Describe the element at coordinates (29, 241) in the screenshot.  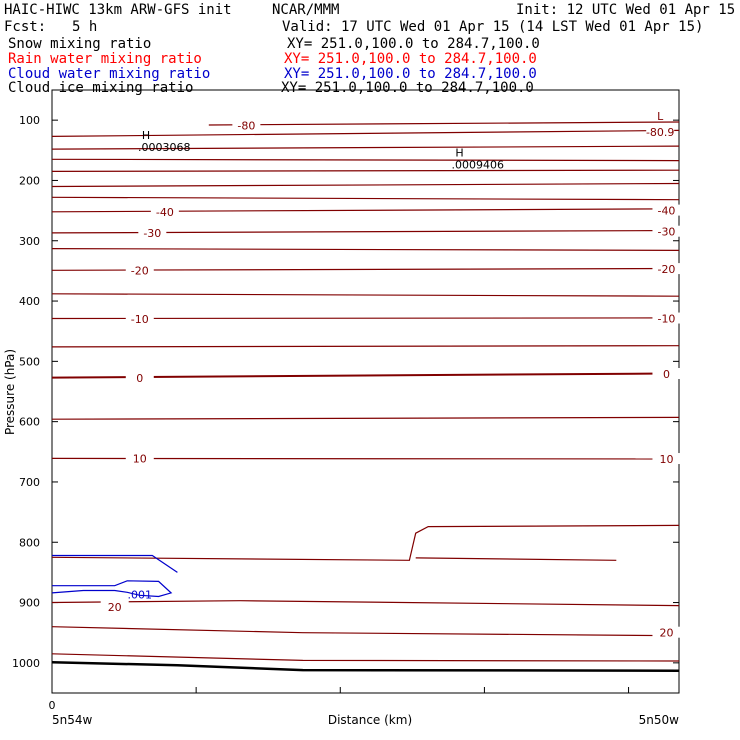
I see `y-tick-label: 300` at that location.